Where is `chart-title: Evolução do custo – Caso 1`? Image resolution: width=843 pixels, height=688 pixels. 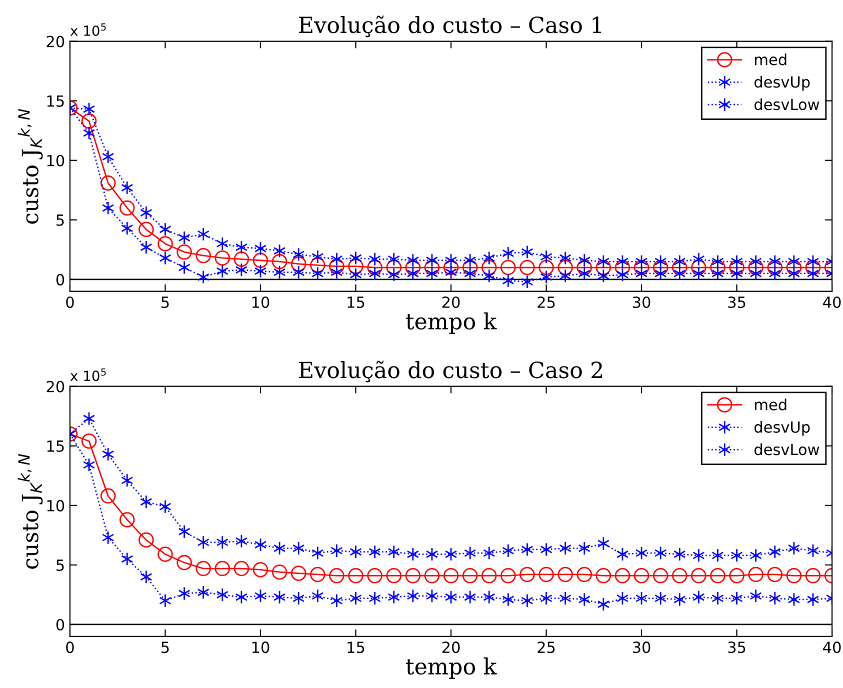
chart-title: Evolução do custo – Caso 1 is located at coordinates (450, 27).